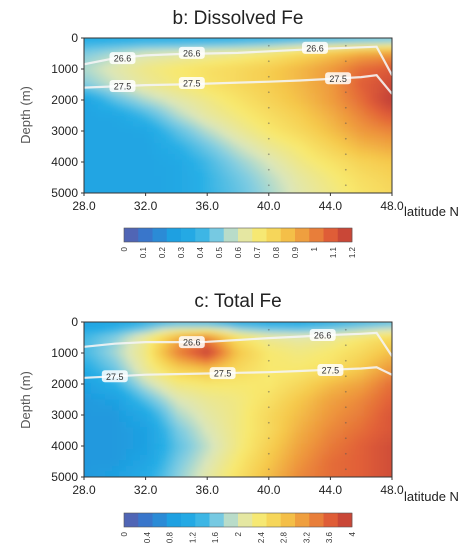  What do you see at coordinates (200, 252) in the screenshot?
I see `colorbar-tick-label: 0.4` at bounding box center [200, 252].